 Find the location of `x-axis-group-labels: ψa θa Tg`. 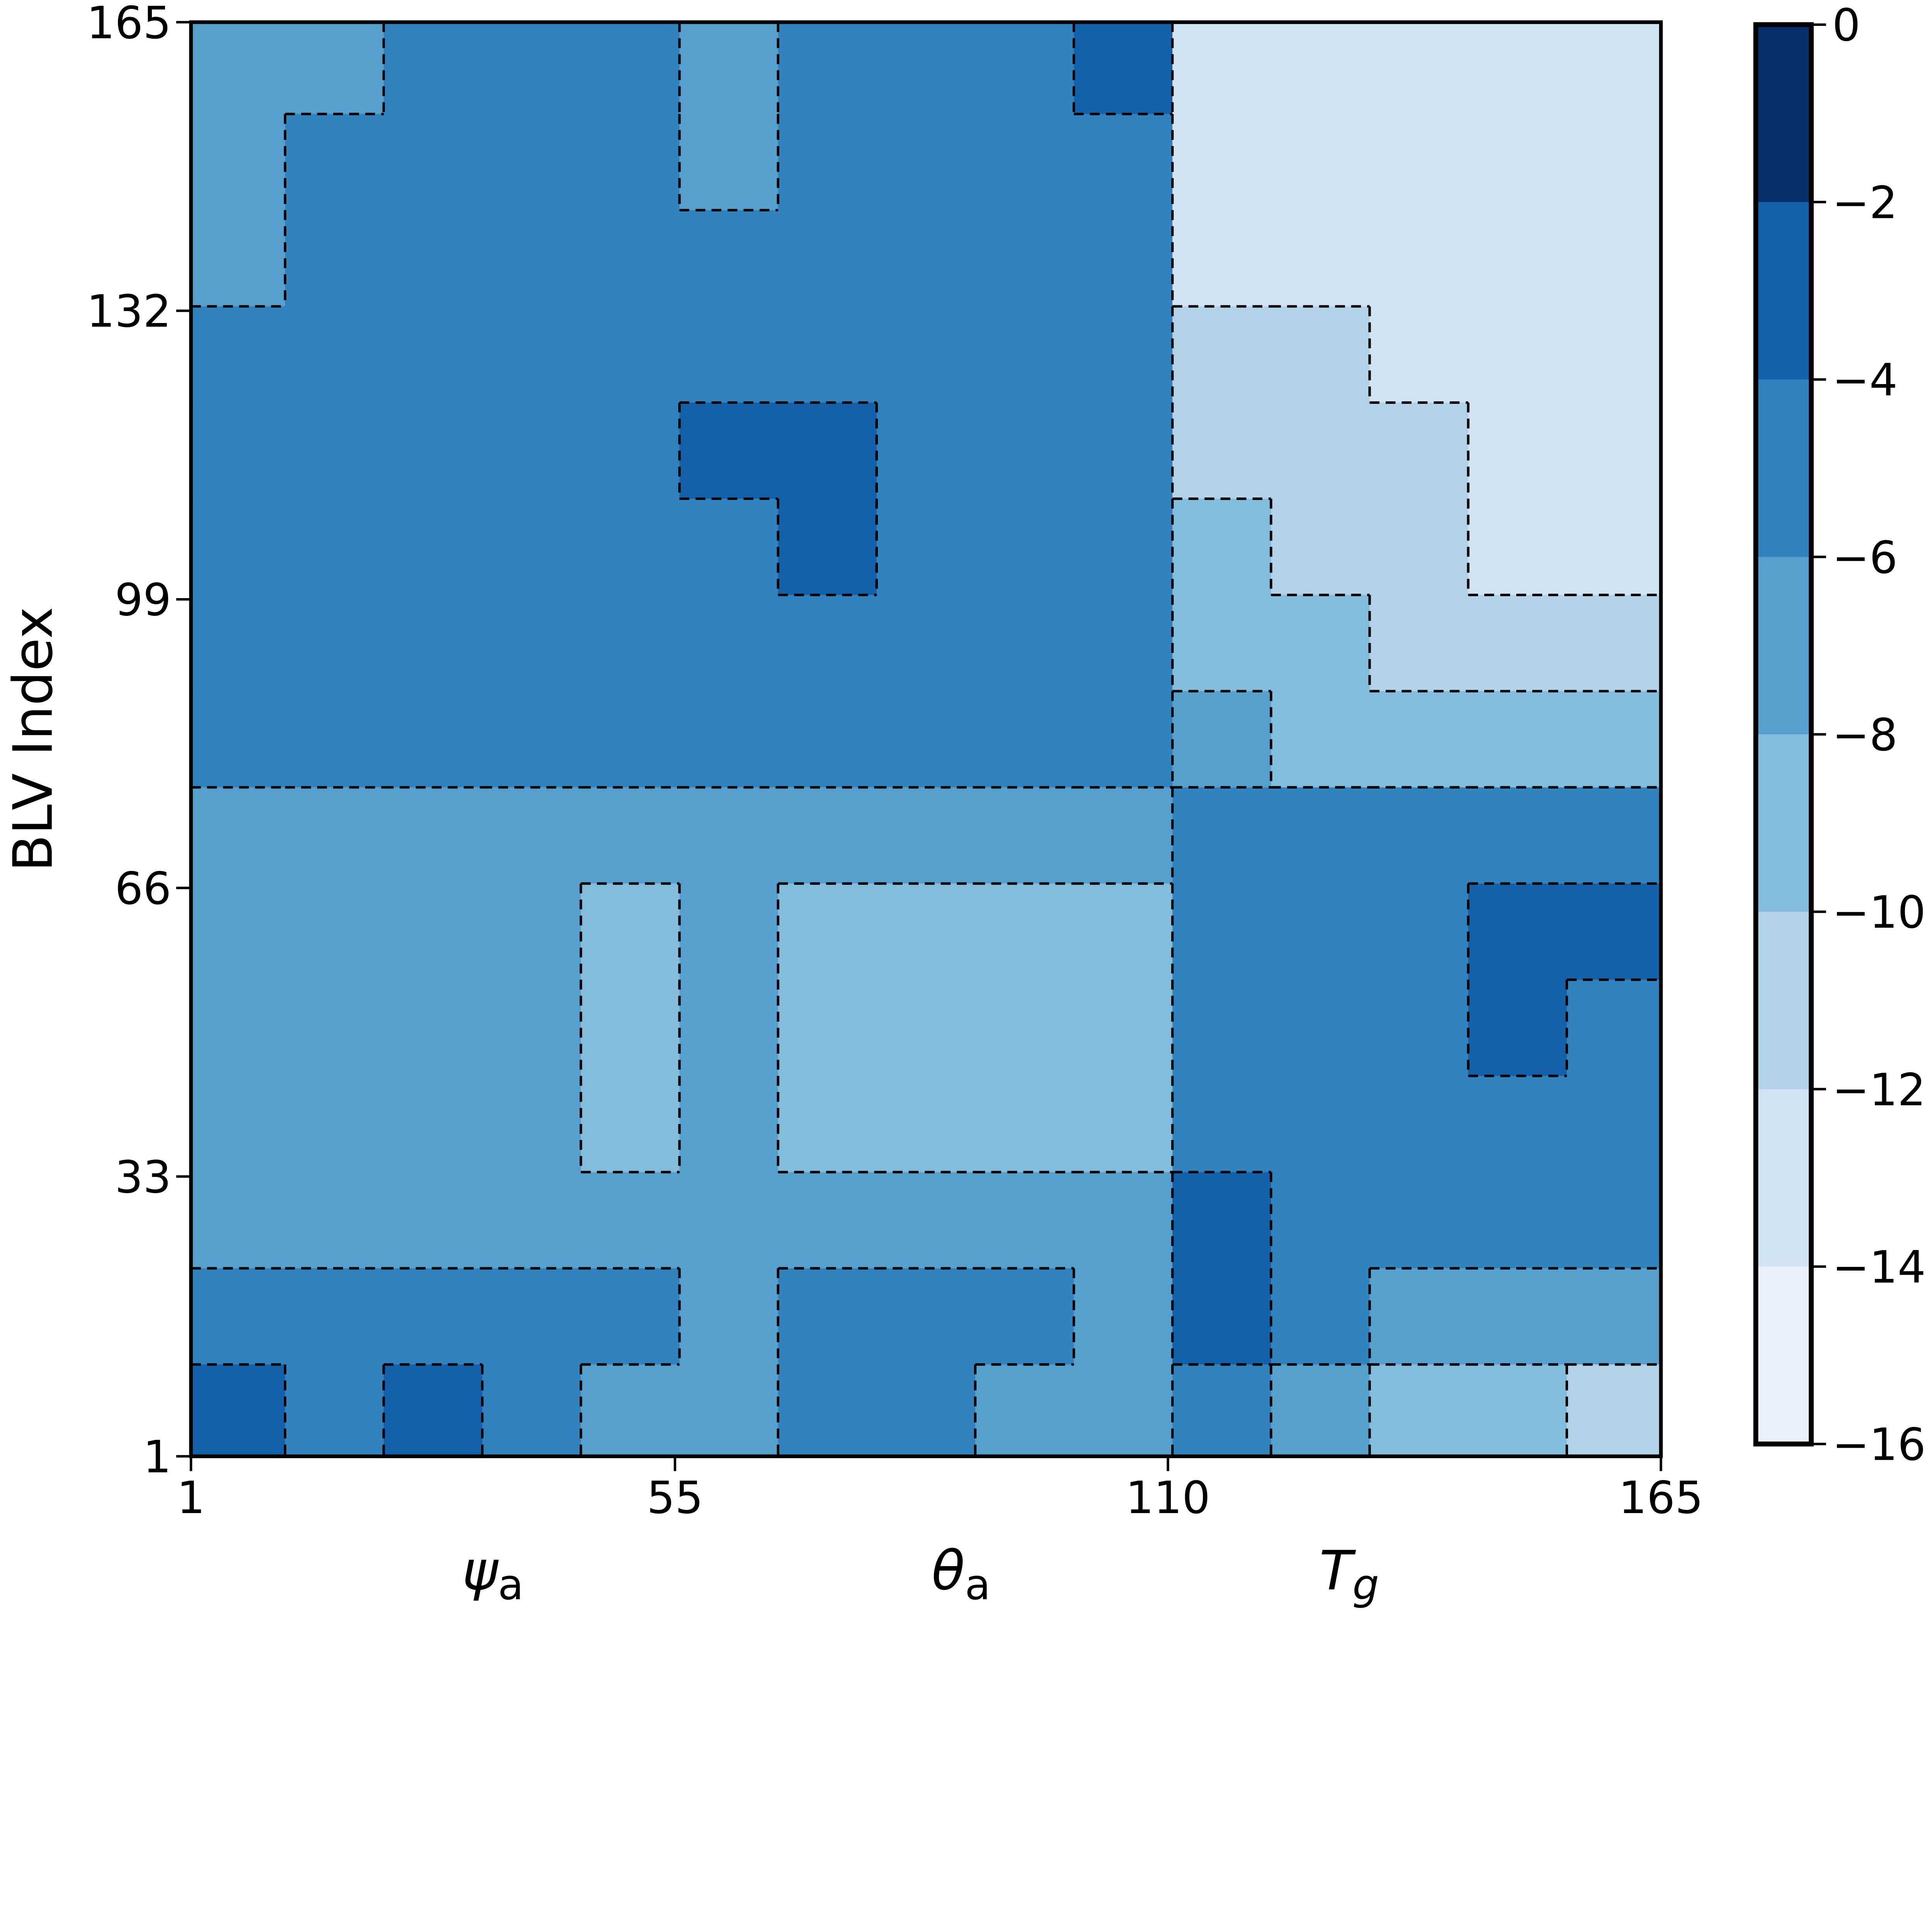

x-axis-group-labels: ψa θa Tg is located at coordinates (921, 1575).